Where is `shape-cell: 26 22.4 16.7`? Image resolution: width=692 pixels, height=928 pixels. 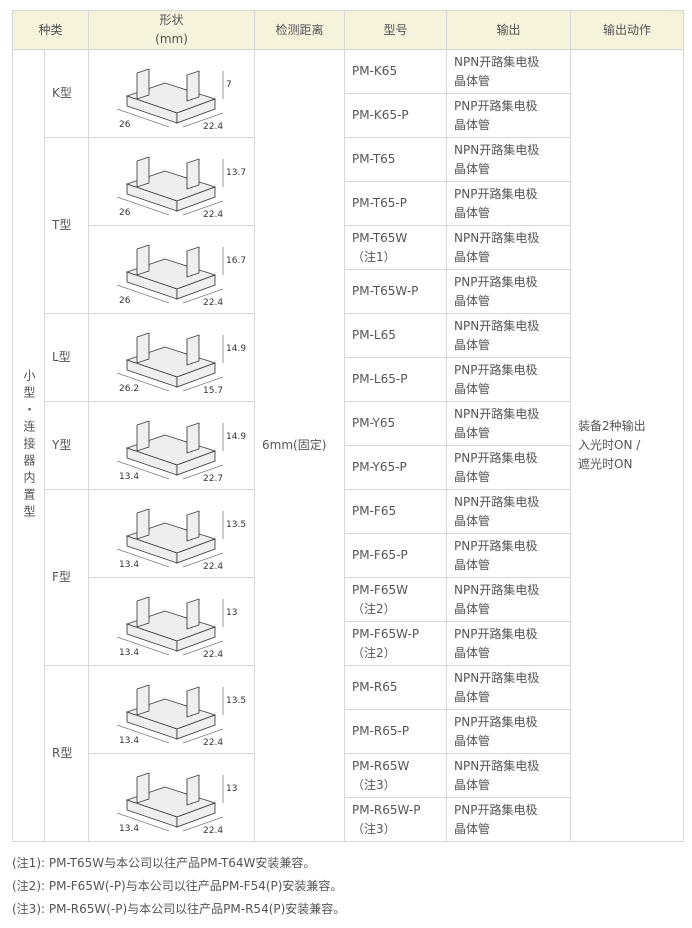
shape-cell: 26 22.4 16.7 is located at coordinates (172, 269).